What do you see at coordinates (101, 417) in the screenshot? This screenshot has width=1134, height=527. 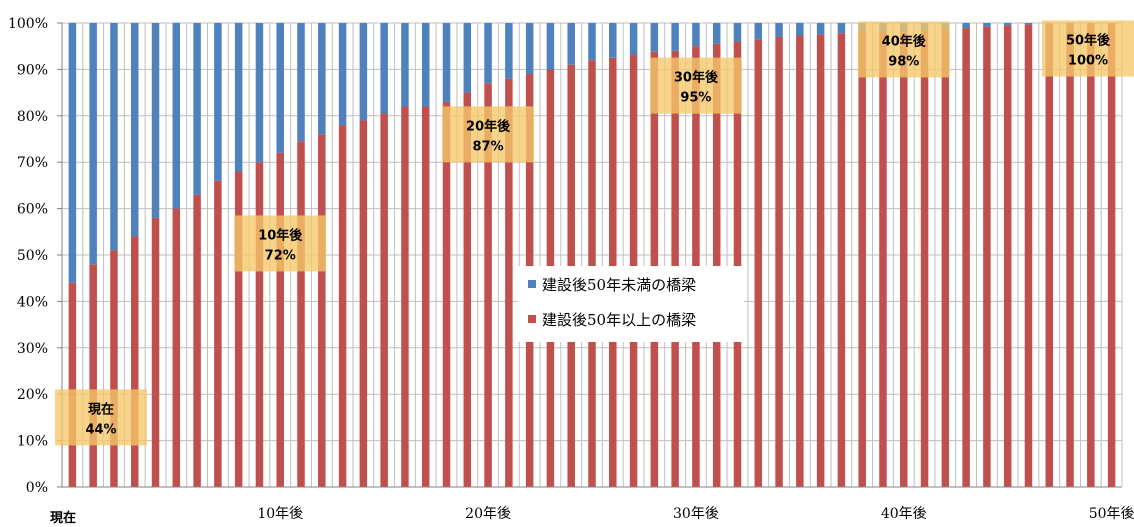 I see `annotation-callout: 現在 44%` at bounding box center [101, 417].